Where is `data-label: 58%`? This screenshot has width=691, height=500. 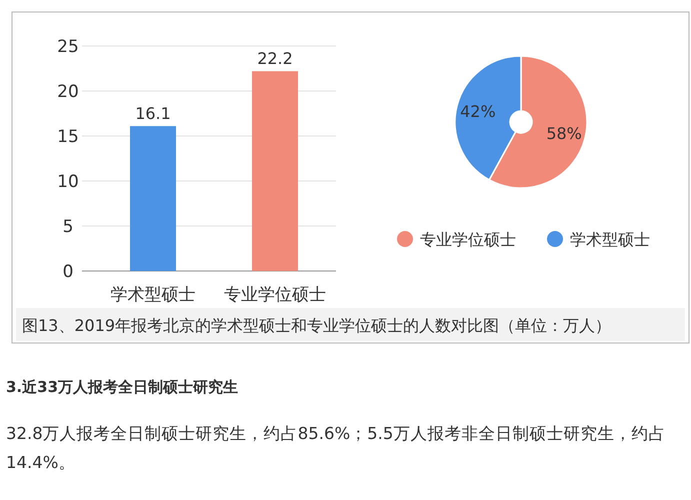 data-label: 58% is located at coordinates (564, 134).